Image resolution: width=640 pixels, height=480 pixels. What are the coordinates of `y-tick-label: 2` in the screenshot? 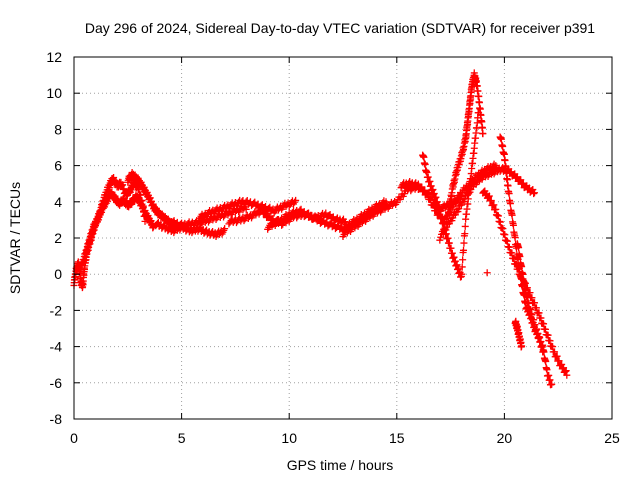 It's located at (58, 238).